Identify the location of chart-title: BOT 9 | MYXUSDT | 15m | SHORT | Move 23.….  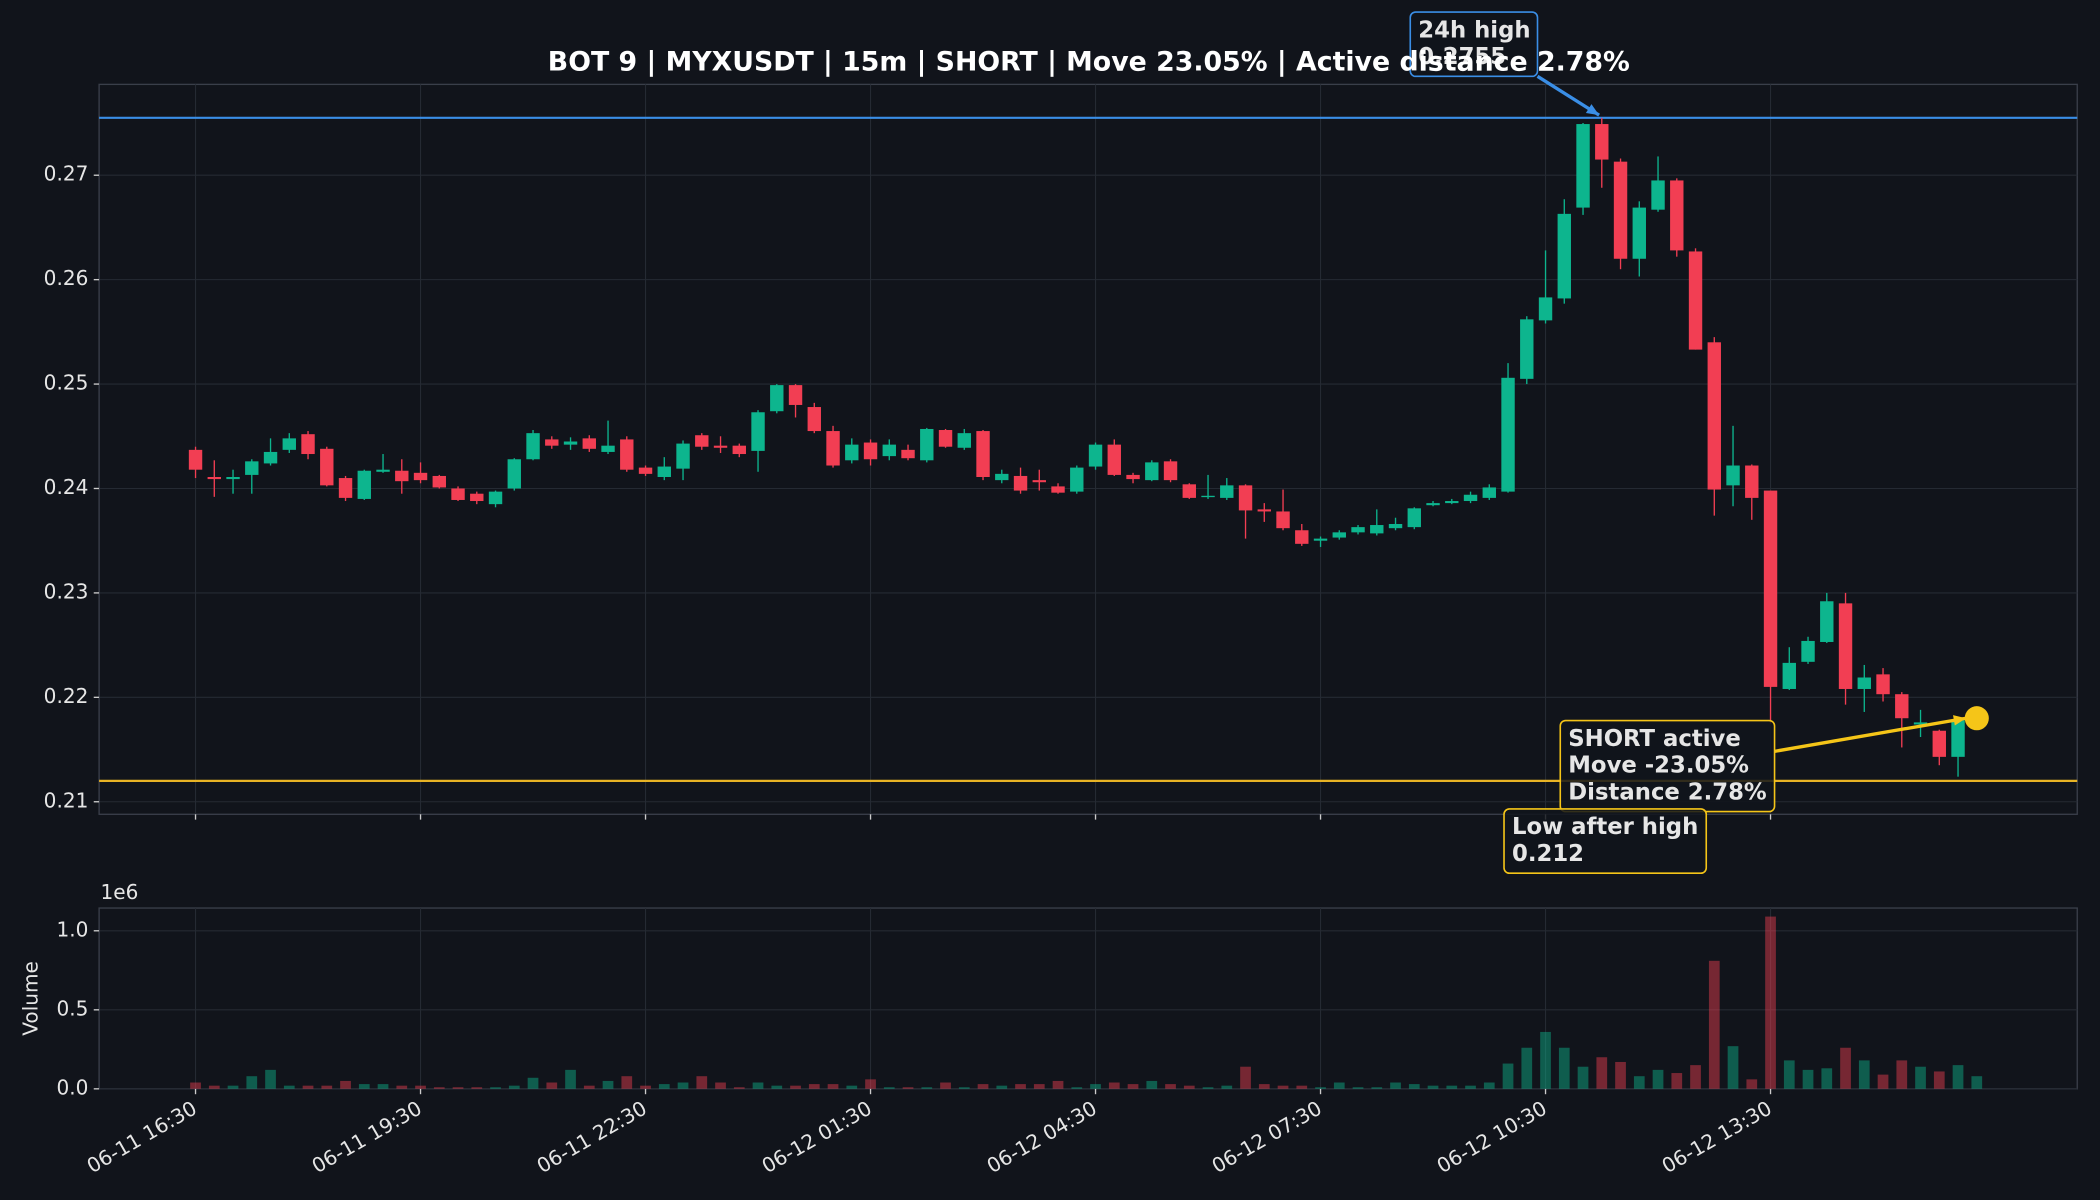
(1089, 61).